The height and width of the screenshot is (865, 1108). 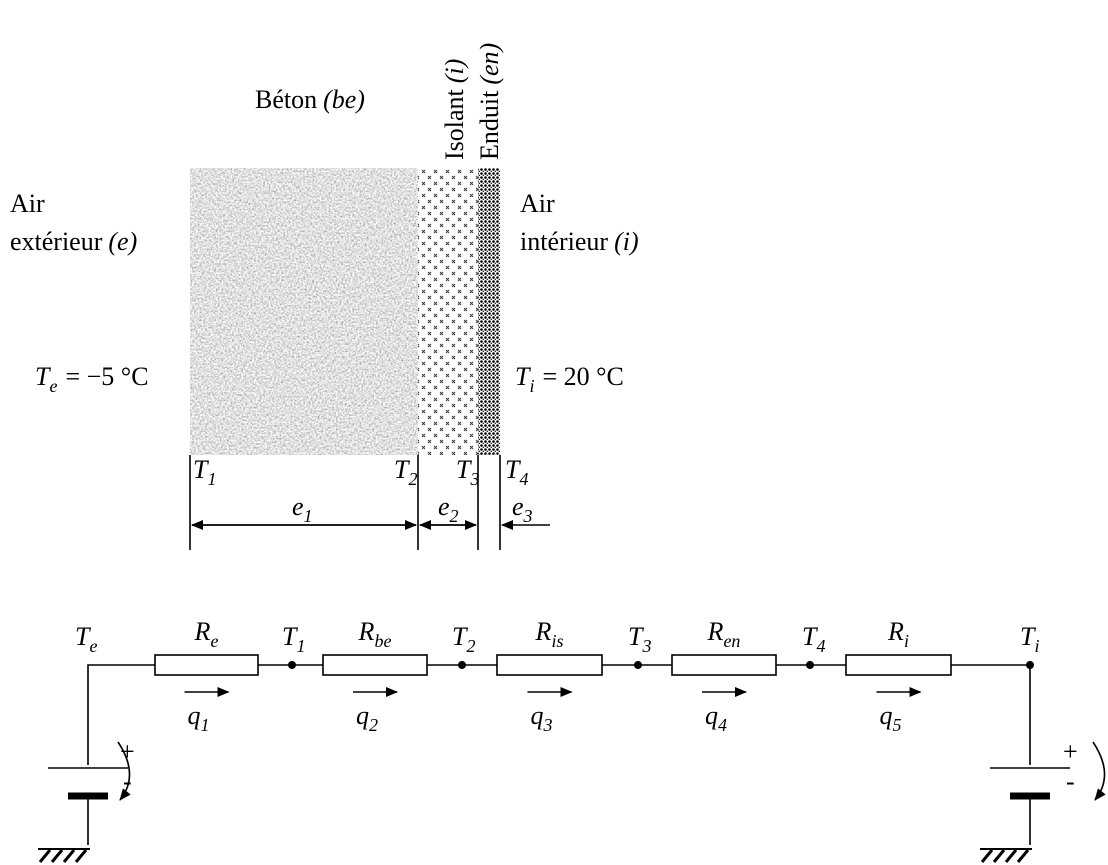 I want to click on flow-label: q2, so click(x=367, y=718).